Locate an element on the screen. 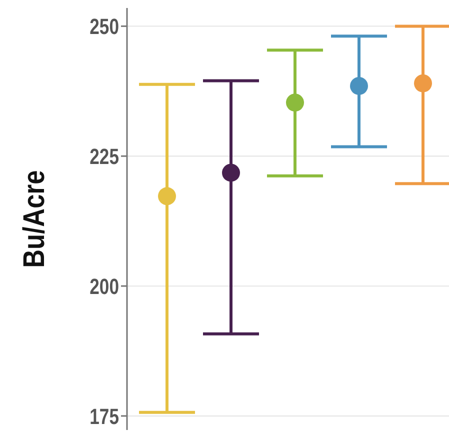 Image resolution: width=449 pixels, height=431 pixels. y-tick-label: 225 is located at coordinates (104, 157).